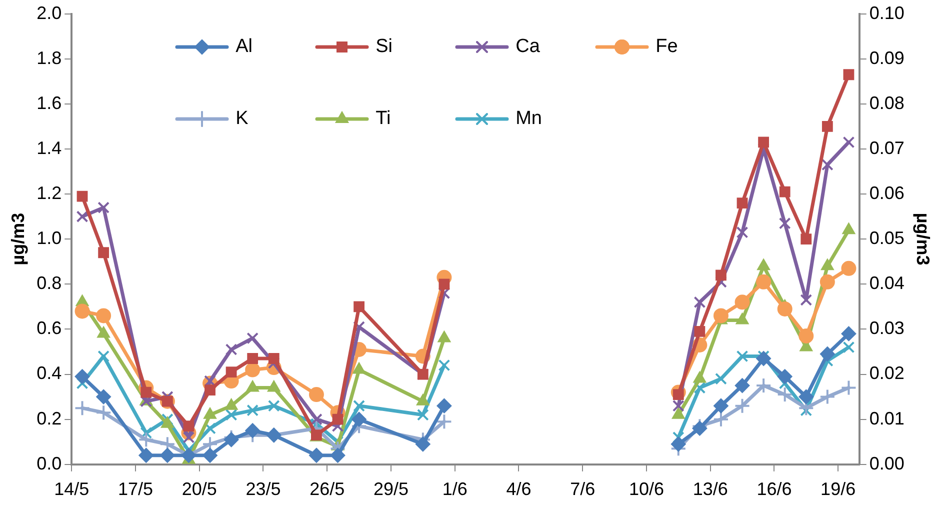 This screenshot has width=941, height=509. What do you see at coordinates (886, 238) in the screenshot?
I see `y2-tick-label: 0.05` at bounding box center [886, 238].